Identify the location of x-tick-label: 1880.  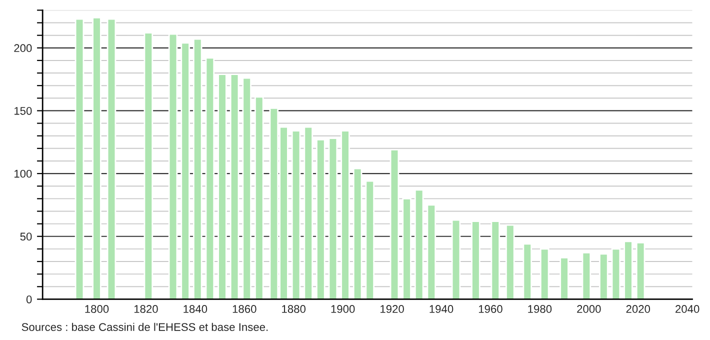
(294, 309).